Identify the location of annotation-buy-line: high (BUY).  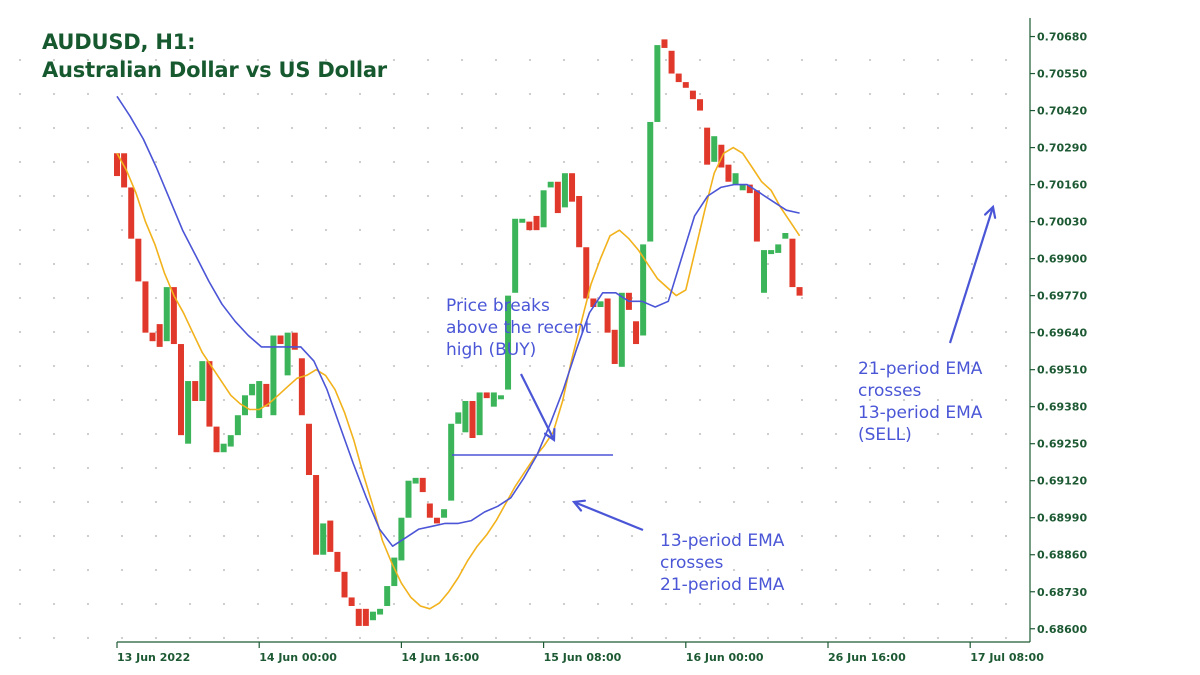
(491, 350).